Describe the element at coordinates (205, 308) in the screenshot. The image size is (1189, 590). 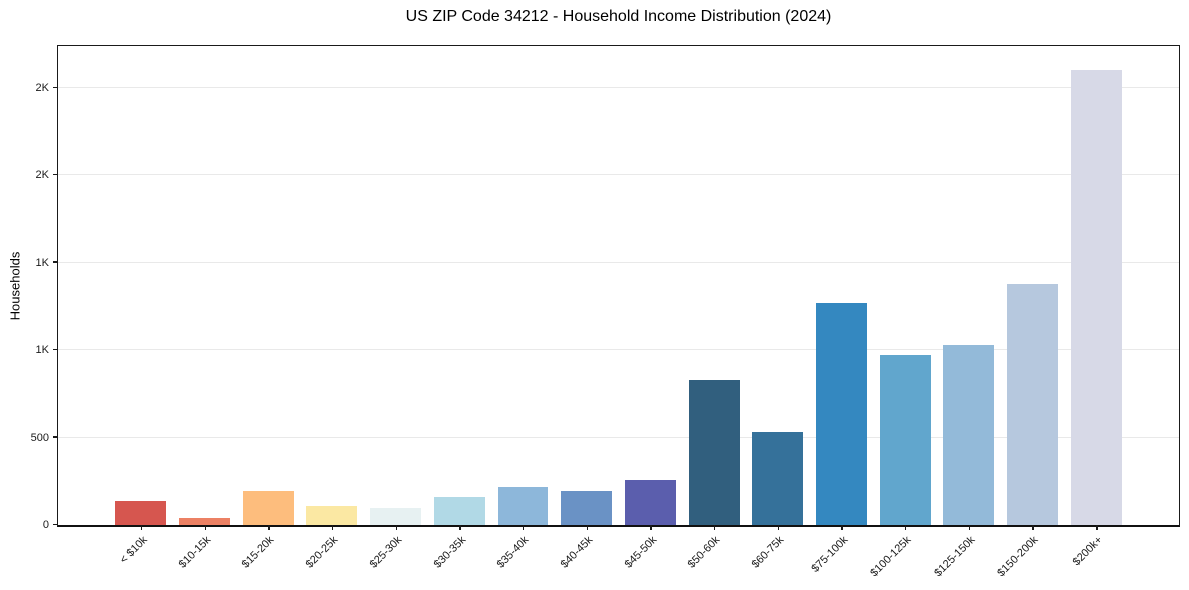
I see `bar-slot: $10-15k` at that location.